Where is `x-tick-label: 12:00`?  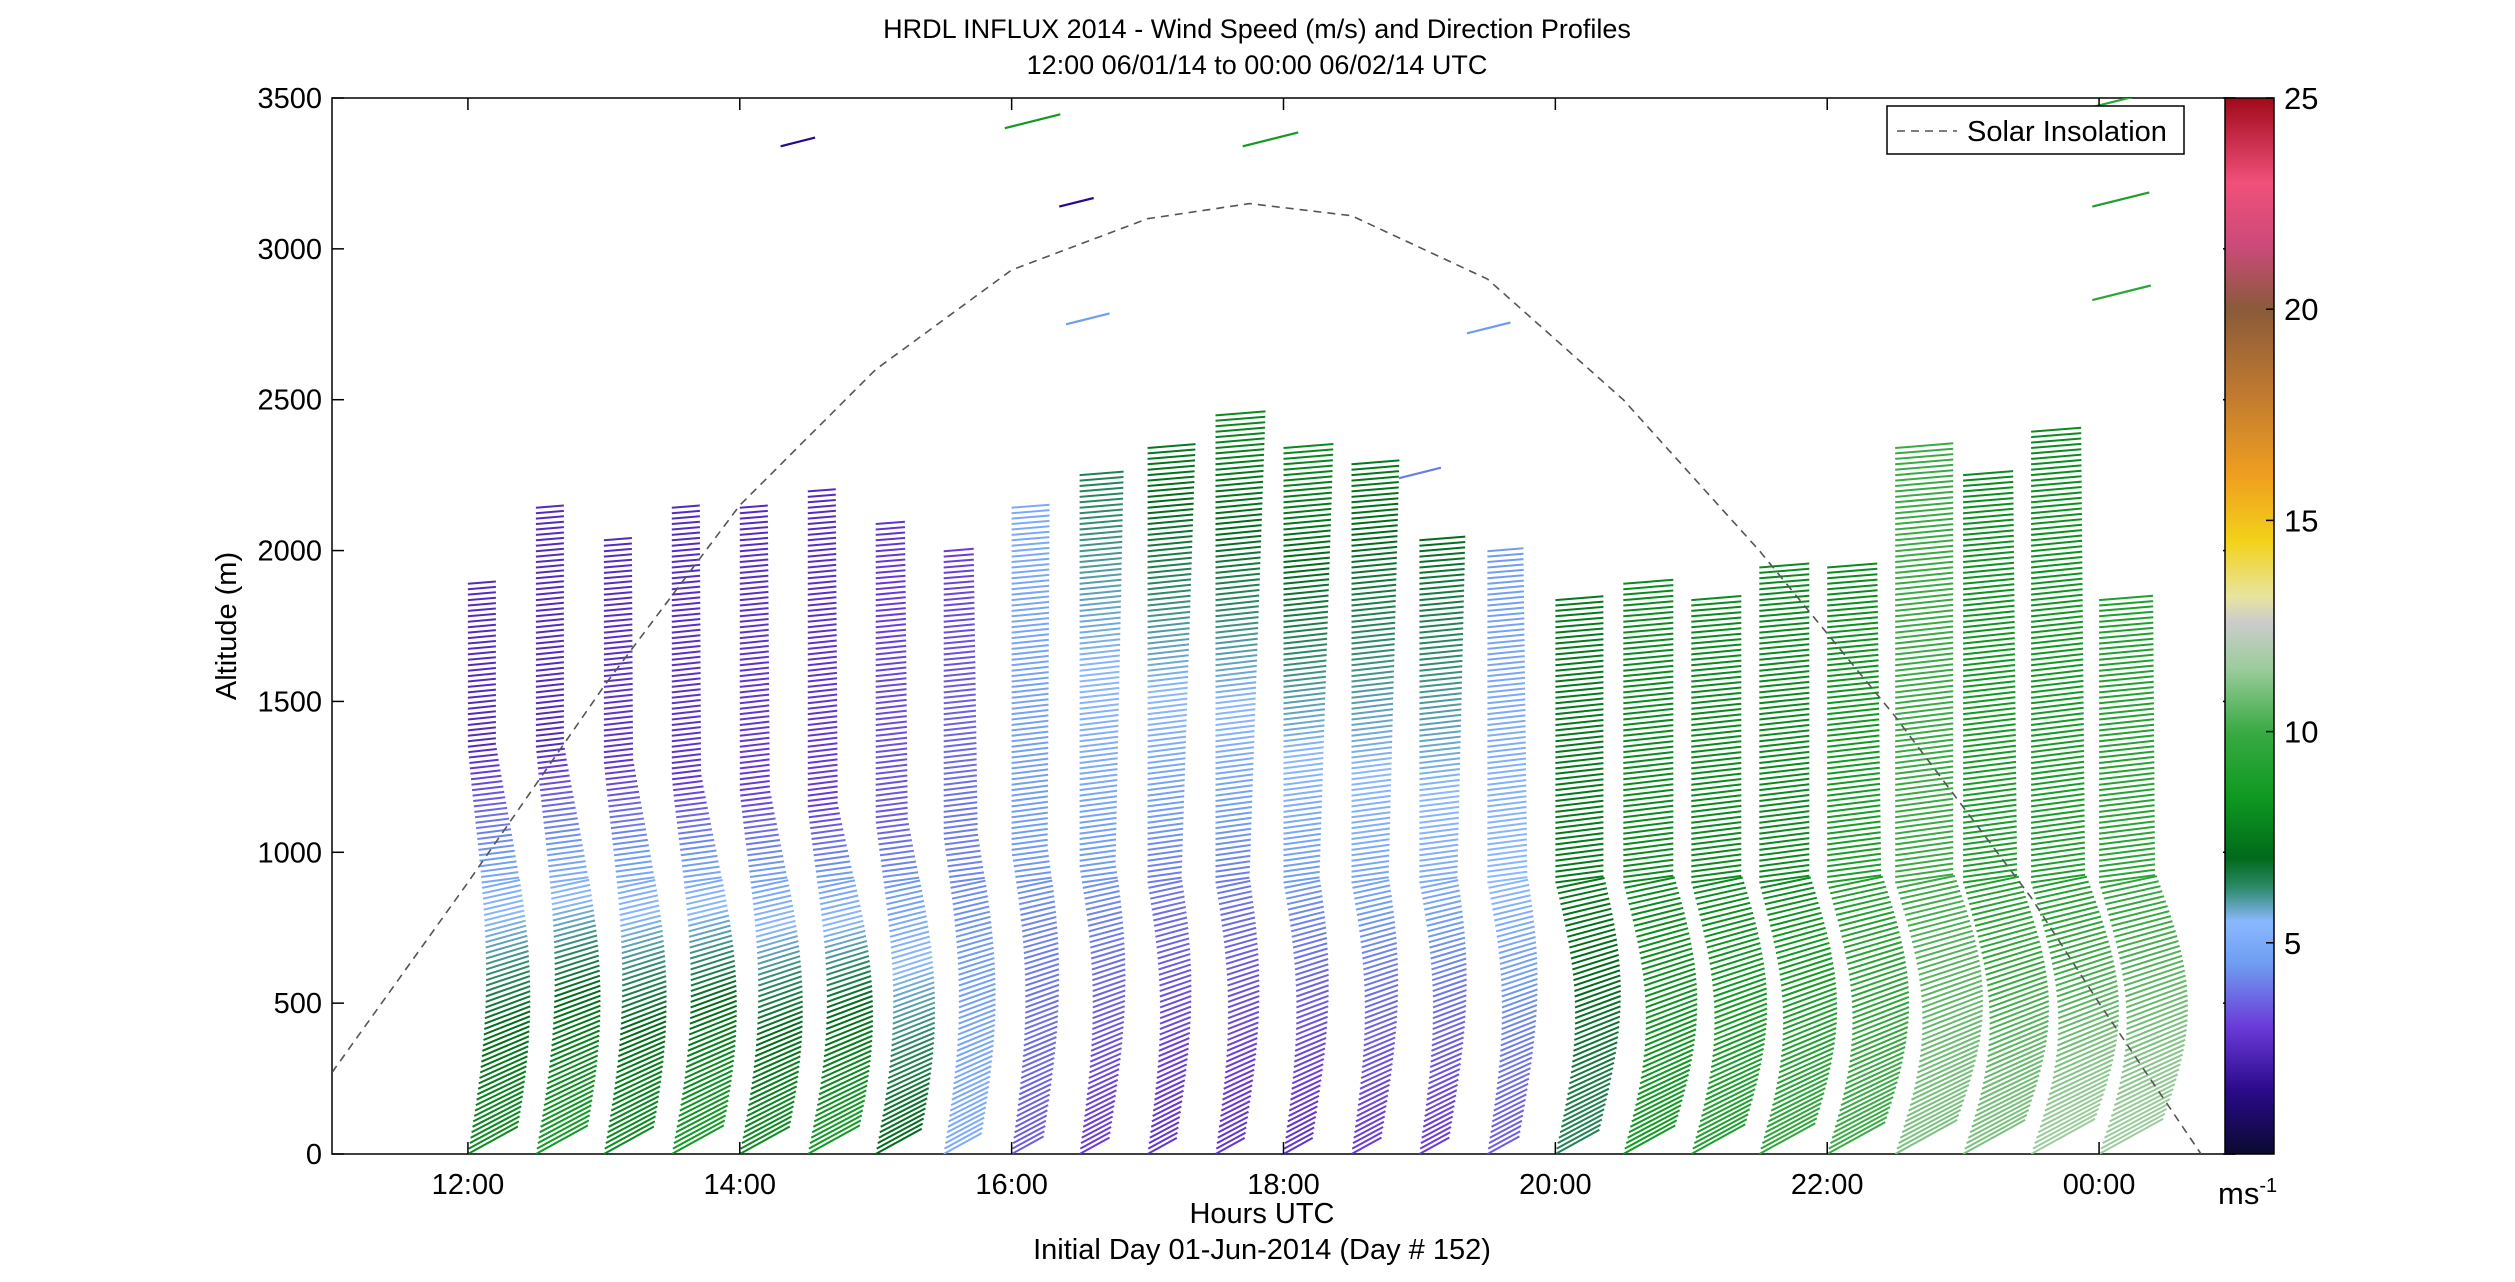 x-tick-label: 12:00 is located at coordinates (468, 1185).